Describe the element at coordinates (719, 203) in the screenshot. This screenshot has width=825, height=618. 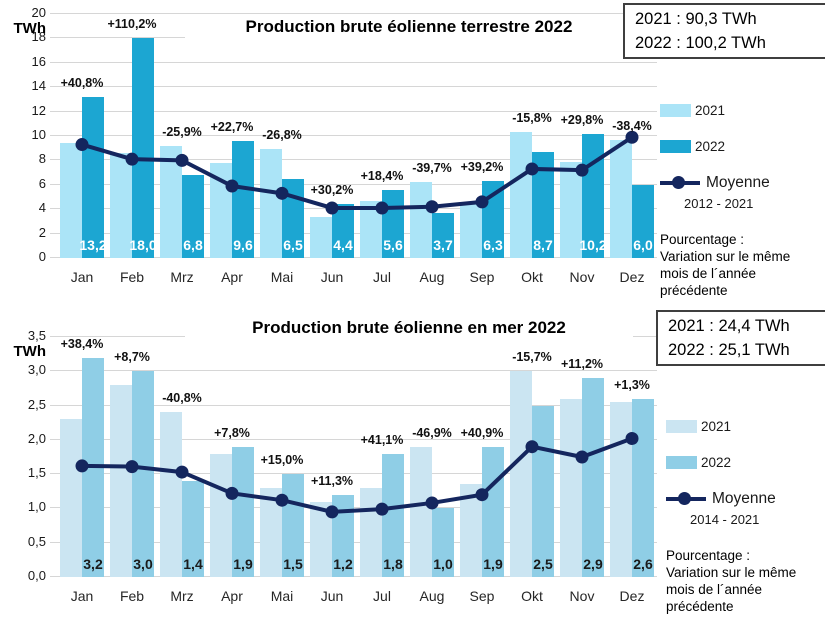
I see `legend-average-range: 2012 - 2021` at that location.